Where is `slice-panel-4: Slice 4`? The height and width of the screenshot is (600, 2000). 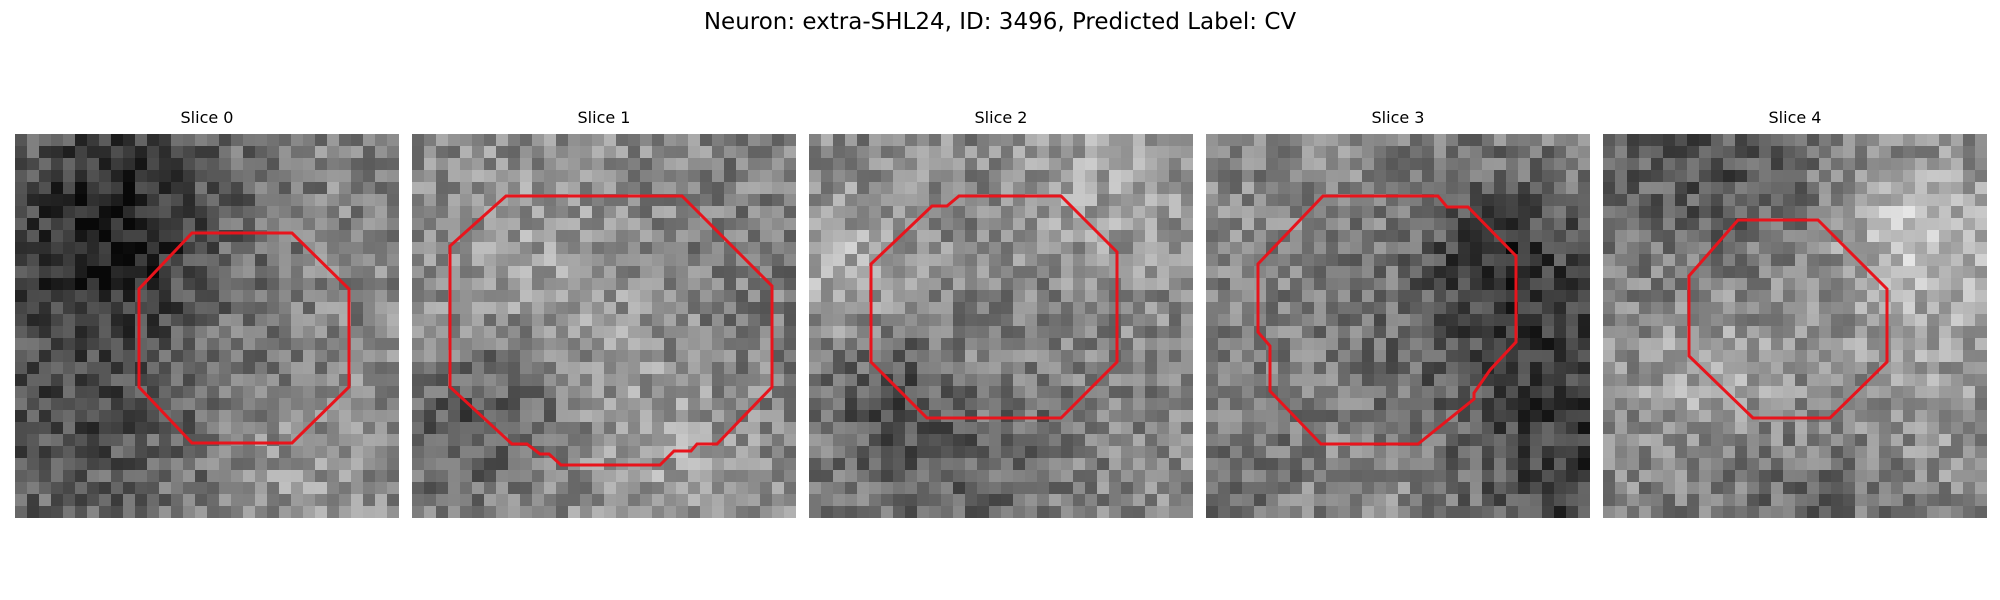
slice-panel-4: Slice 4 is located at coordinates (1795, 313).